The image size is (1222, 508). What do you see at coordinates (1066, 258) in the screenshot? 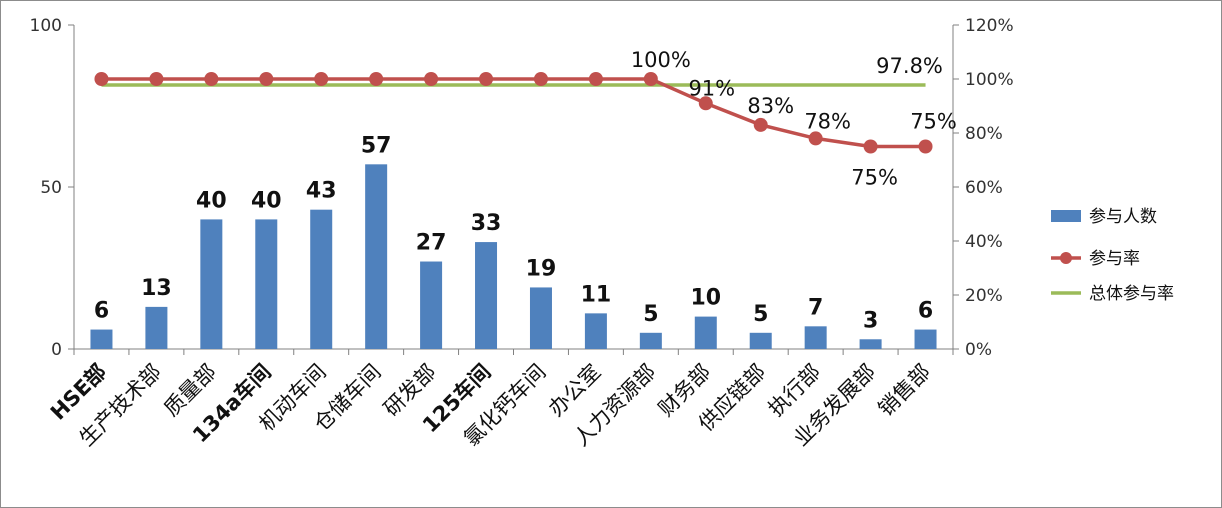
I see `legend-swatch-rate-point` at bounding box center [1066, 258].